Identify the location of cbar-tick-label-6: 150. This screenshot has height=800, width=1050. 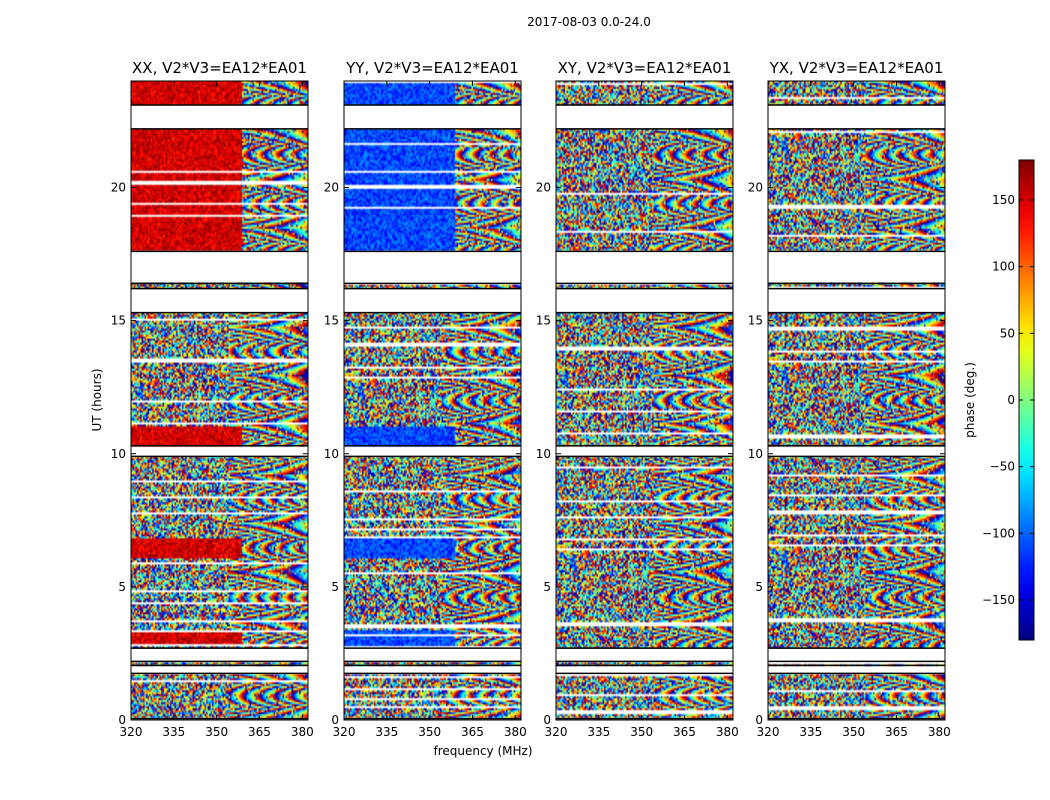
(1003, 200).